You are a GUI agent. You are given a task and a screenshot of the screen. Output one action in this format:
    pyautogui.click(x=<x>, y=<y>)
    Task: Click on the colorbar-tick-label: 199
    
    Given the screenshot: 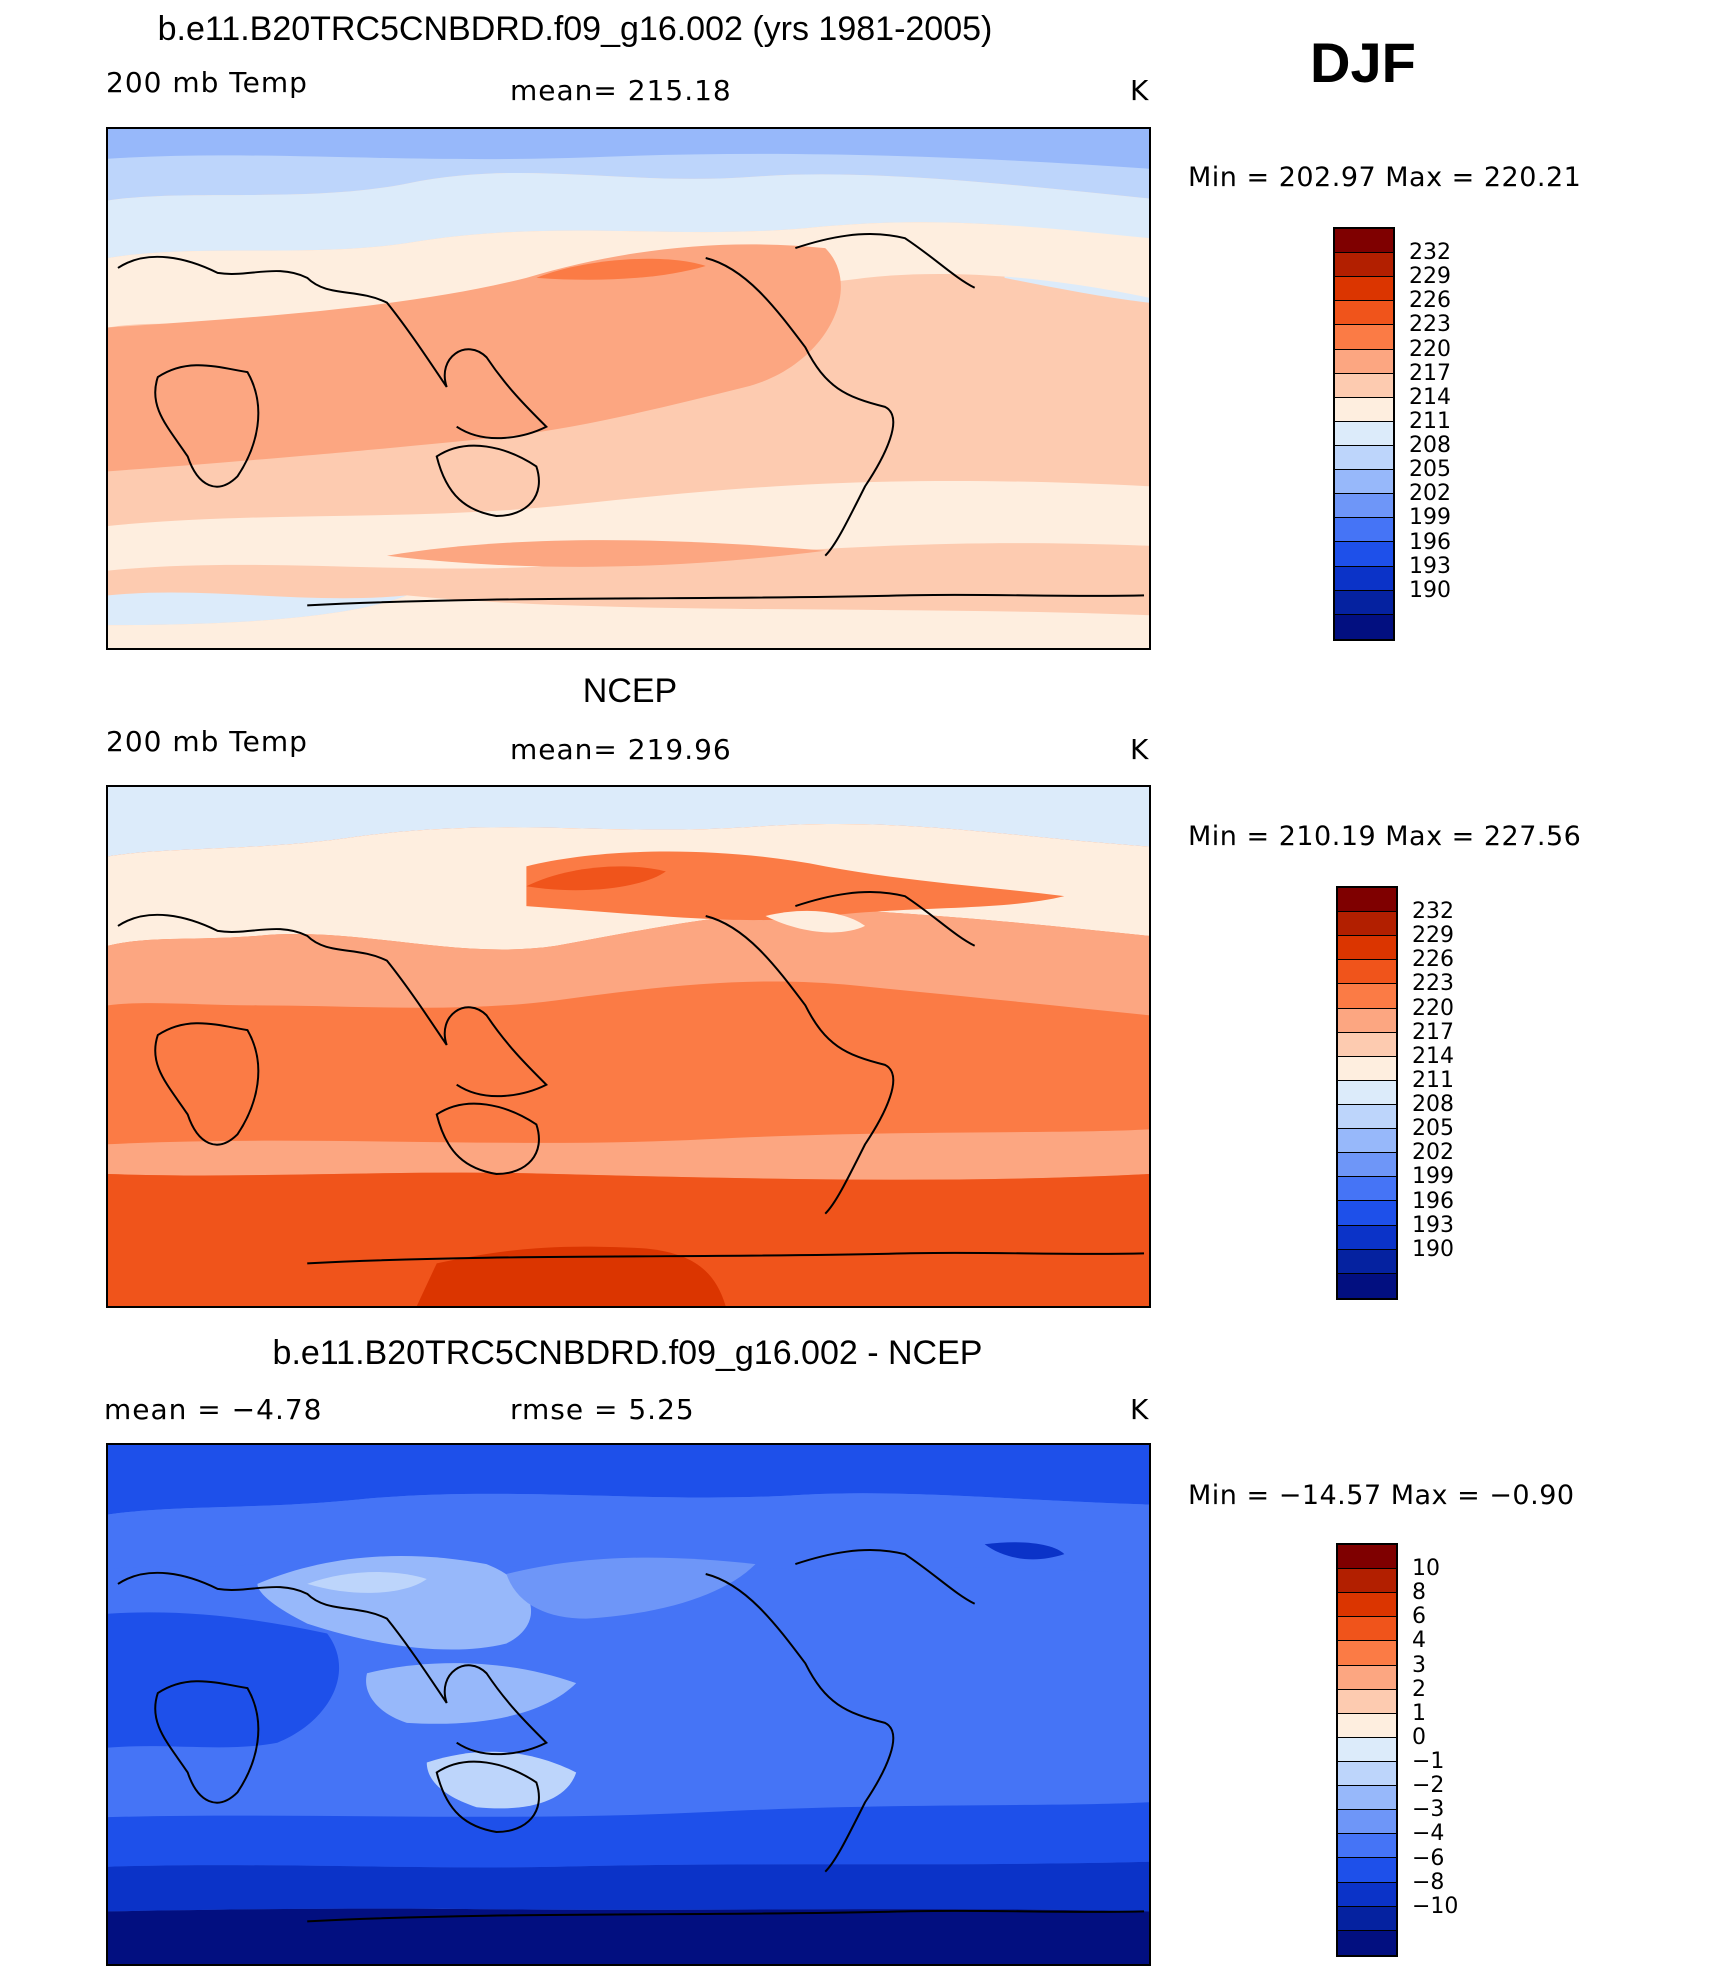 What is the action you would take?
    pyautogui.click(x=1430, y=518)
    